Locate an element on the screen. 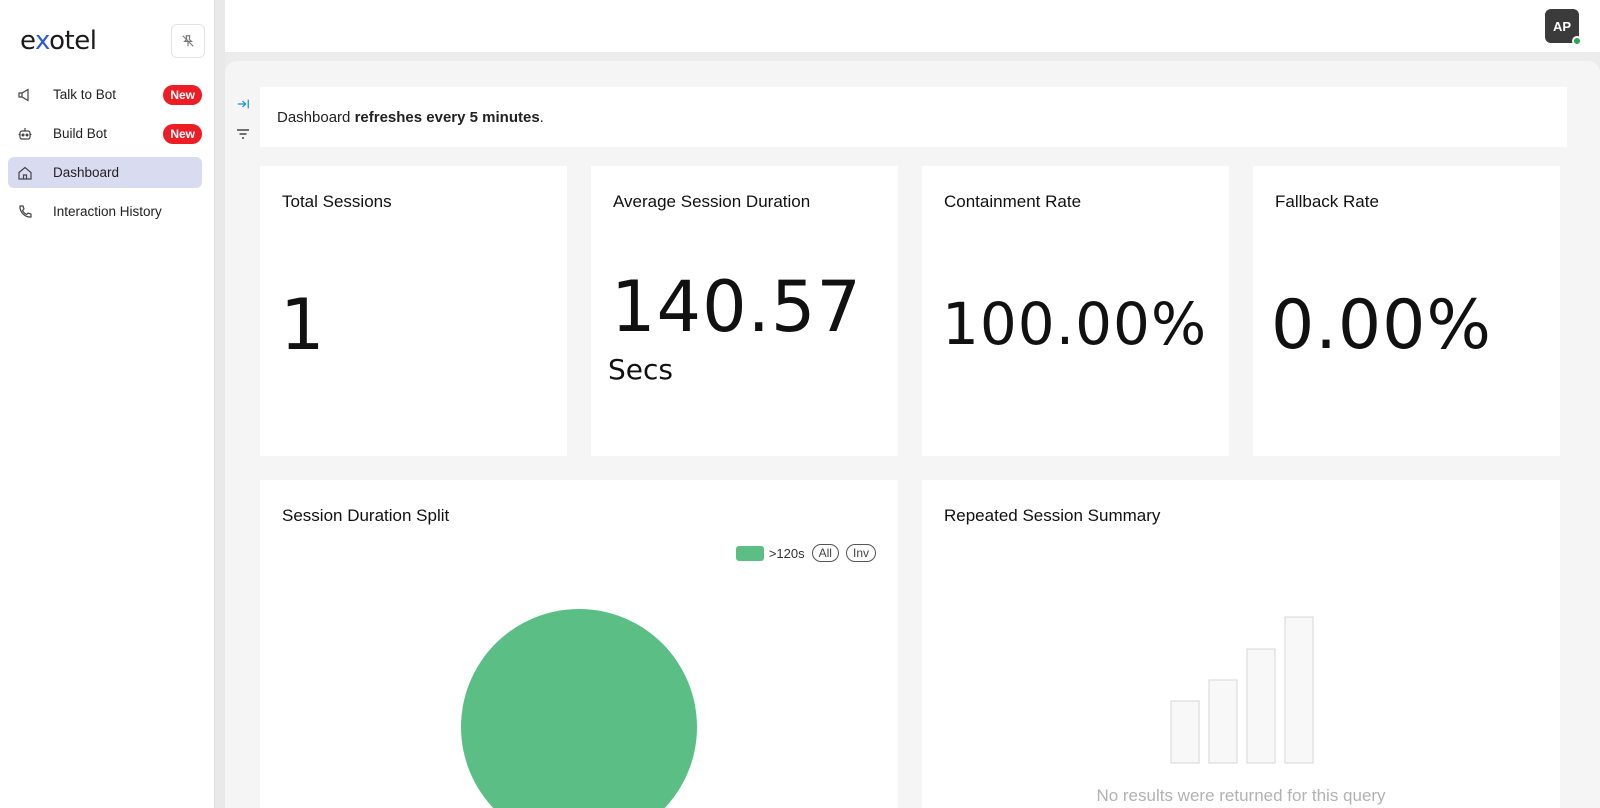 The width and height of the screenshot is (1600, 808). exotel-logo: exotel is located at coordinates (58, 41).